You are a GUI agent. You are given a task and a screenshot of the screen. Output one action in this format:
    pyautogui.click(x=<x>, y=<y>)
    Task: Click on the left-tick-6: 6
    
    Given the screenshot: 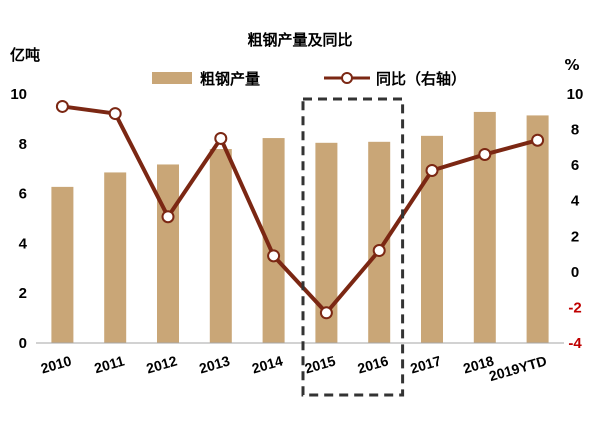 What is the action you would take?
    pyautogui.click(x=23, y=194)
    